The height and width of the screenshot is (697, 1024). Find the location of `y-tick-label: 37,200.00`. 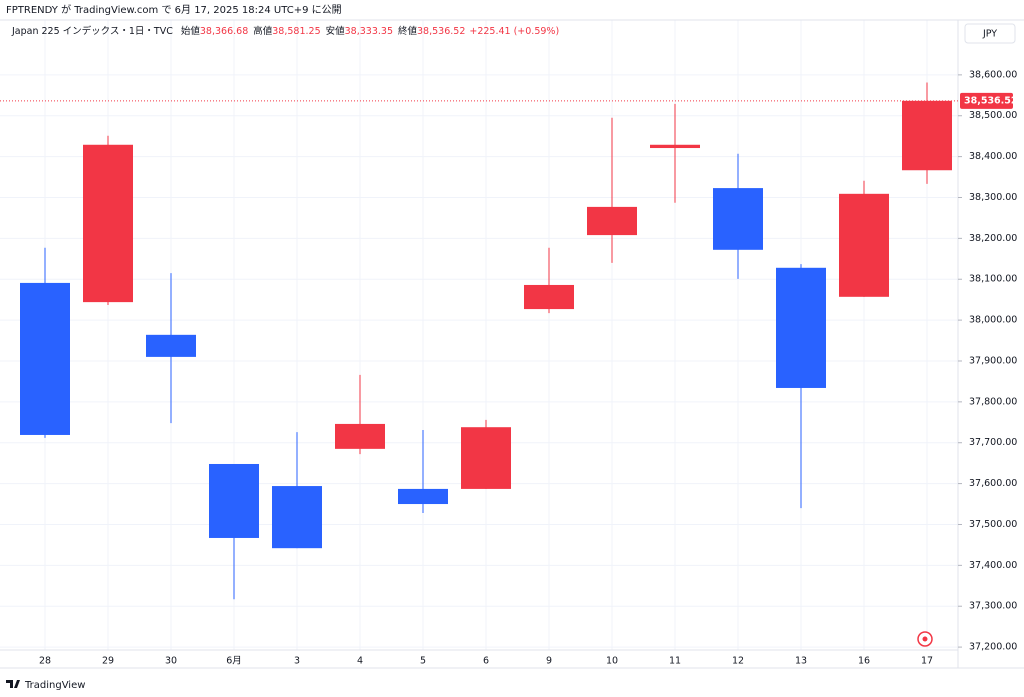

y-tick-label: 37,200.00 is located at coordinates (993, 647).